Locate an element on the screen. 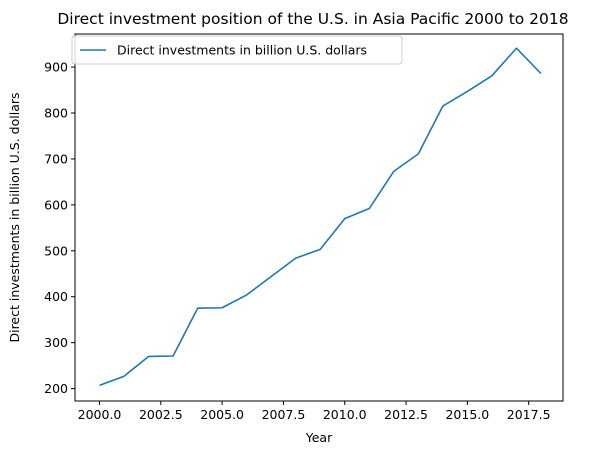 The height and width of the screenshot is (455, 597). x-tick-label: 2005.0 is located at coordinates (222, 414).